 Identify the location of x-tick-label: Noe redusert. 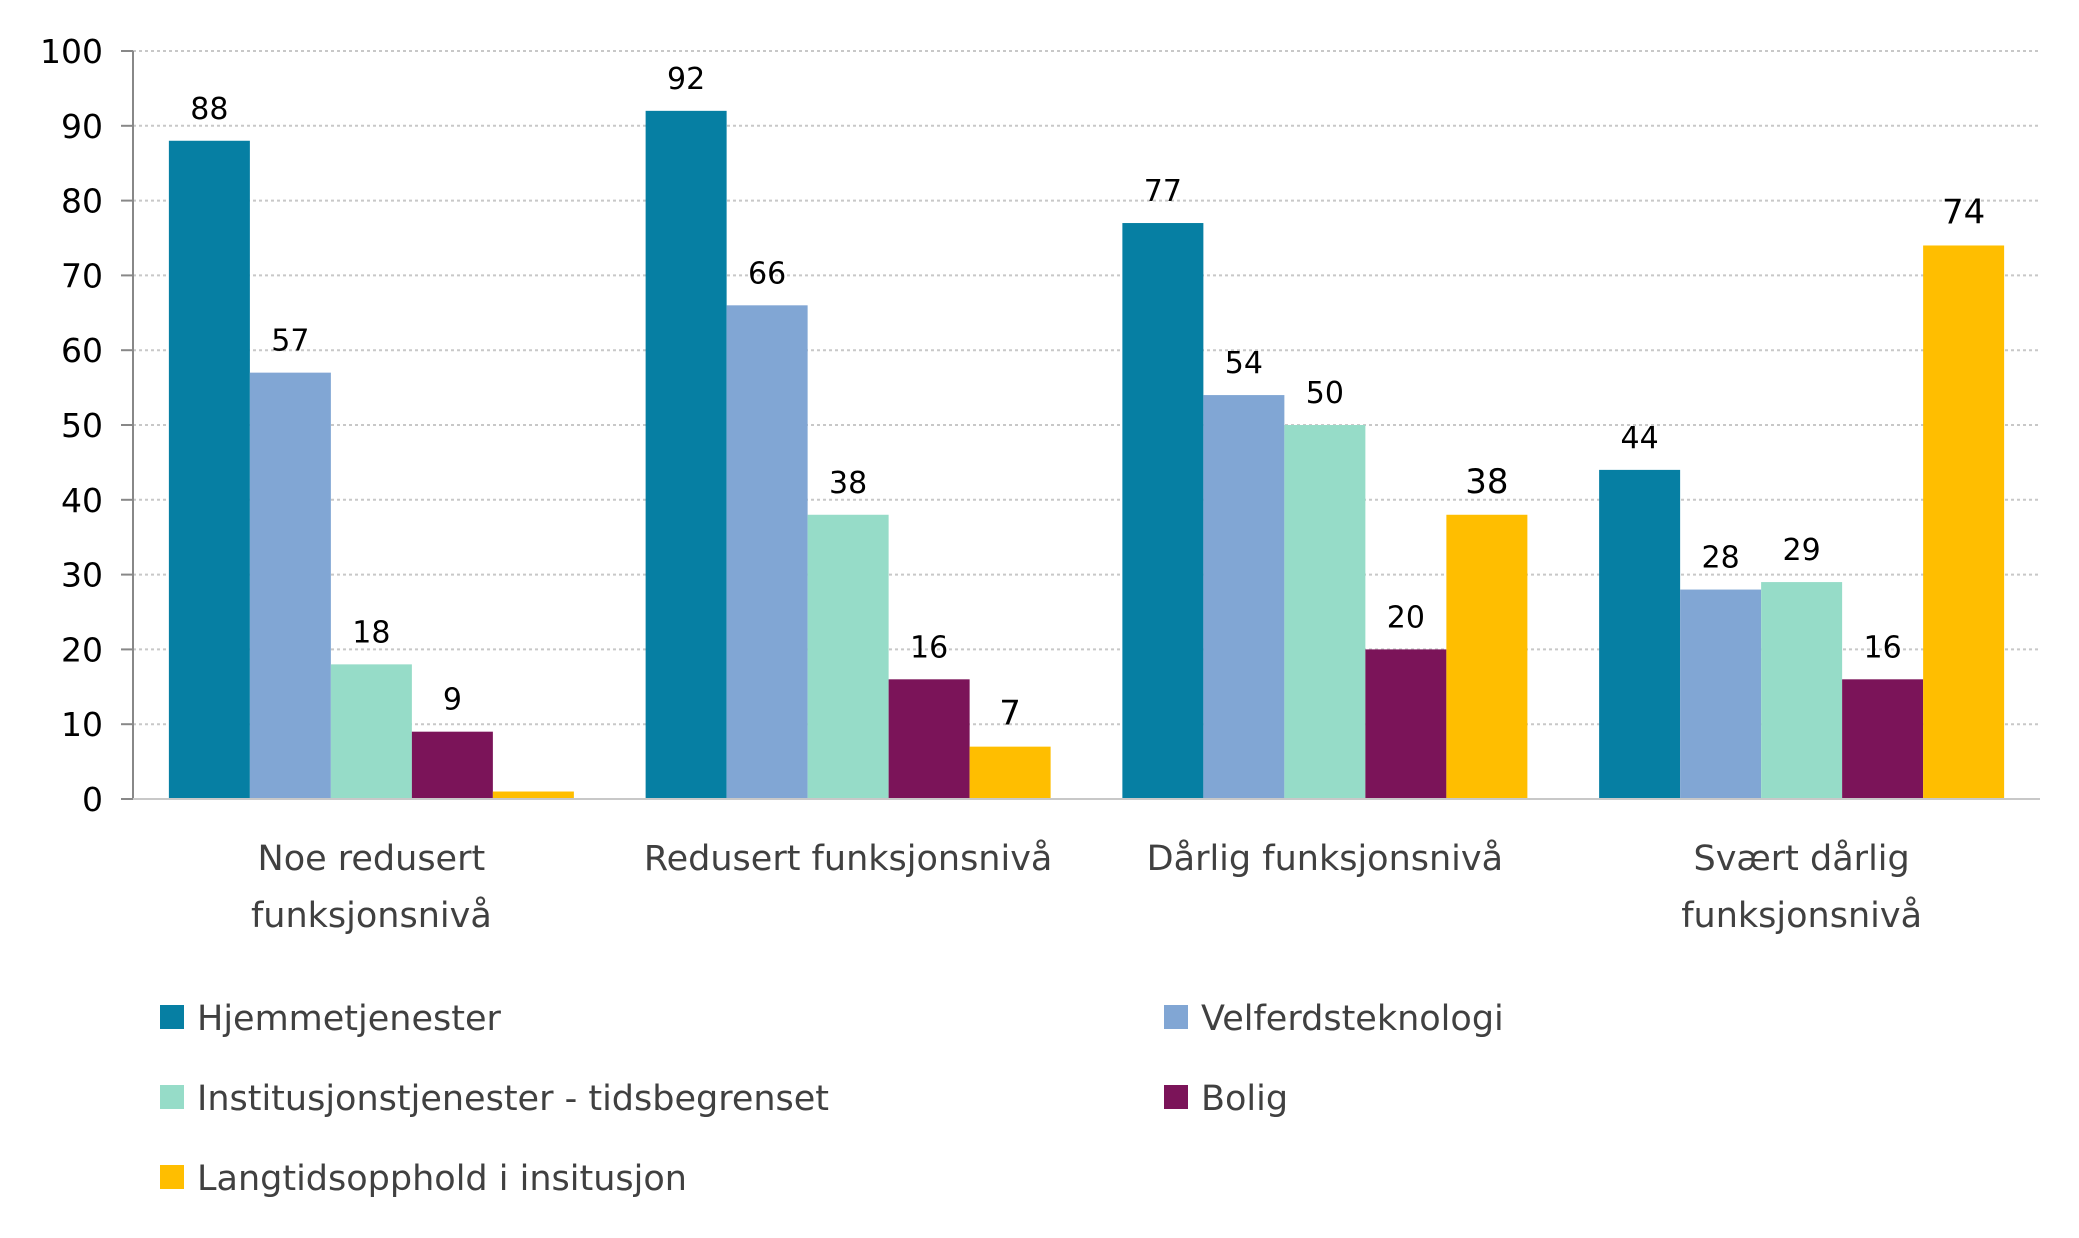
(372, 859).